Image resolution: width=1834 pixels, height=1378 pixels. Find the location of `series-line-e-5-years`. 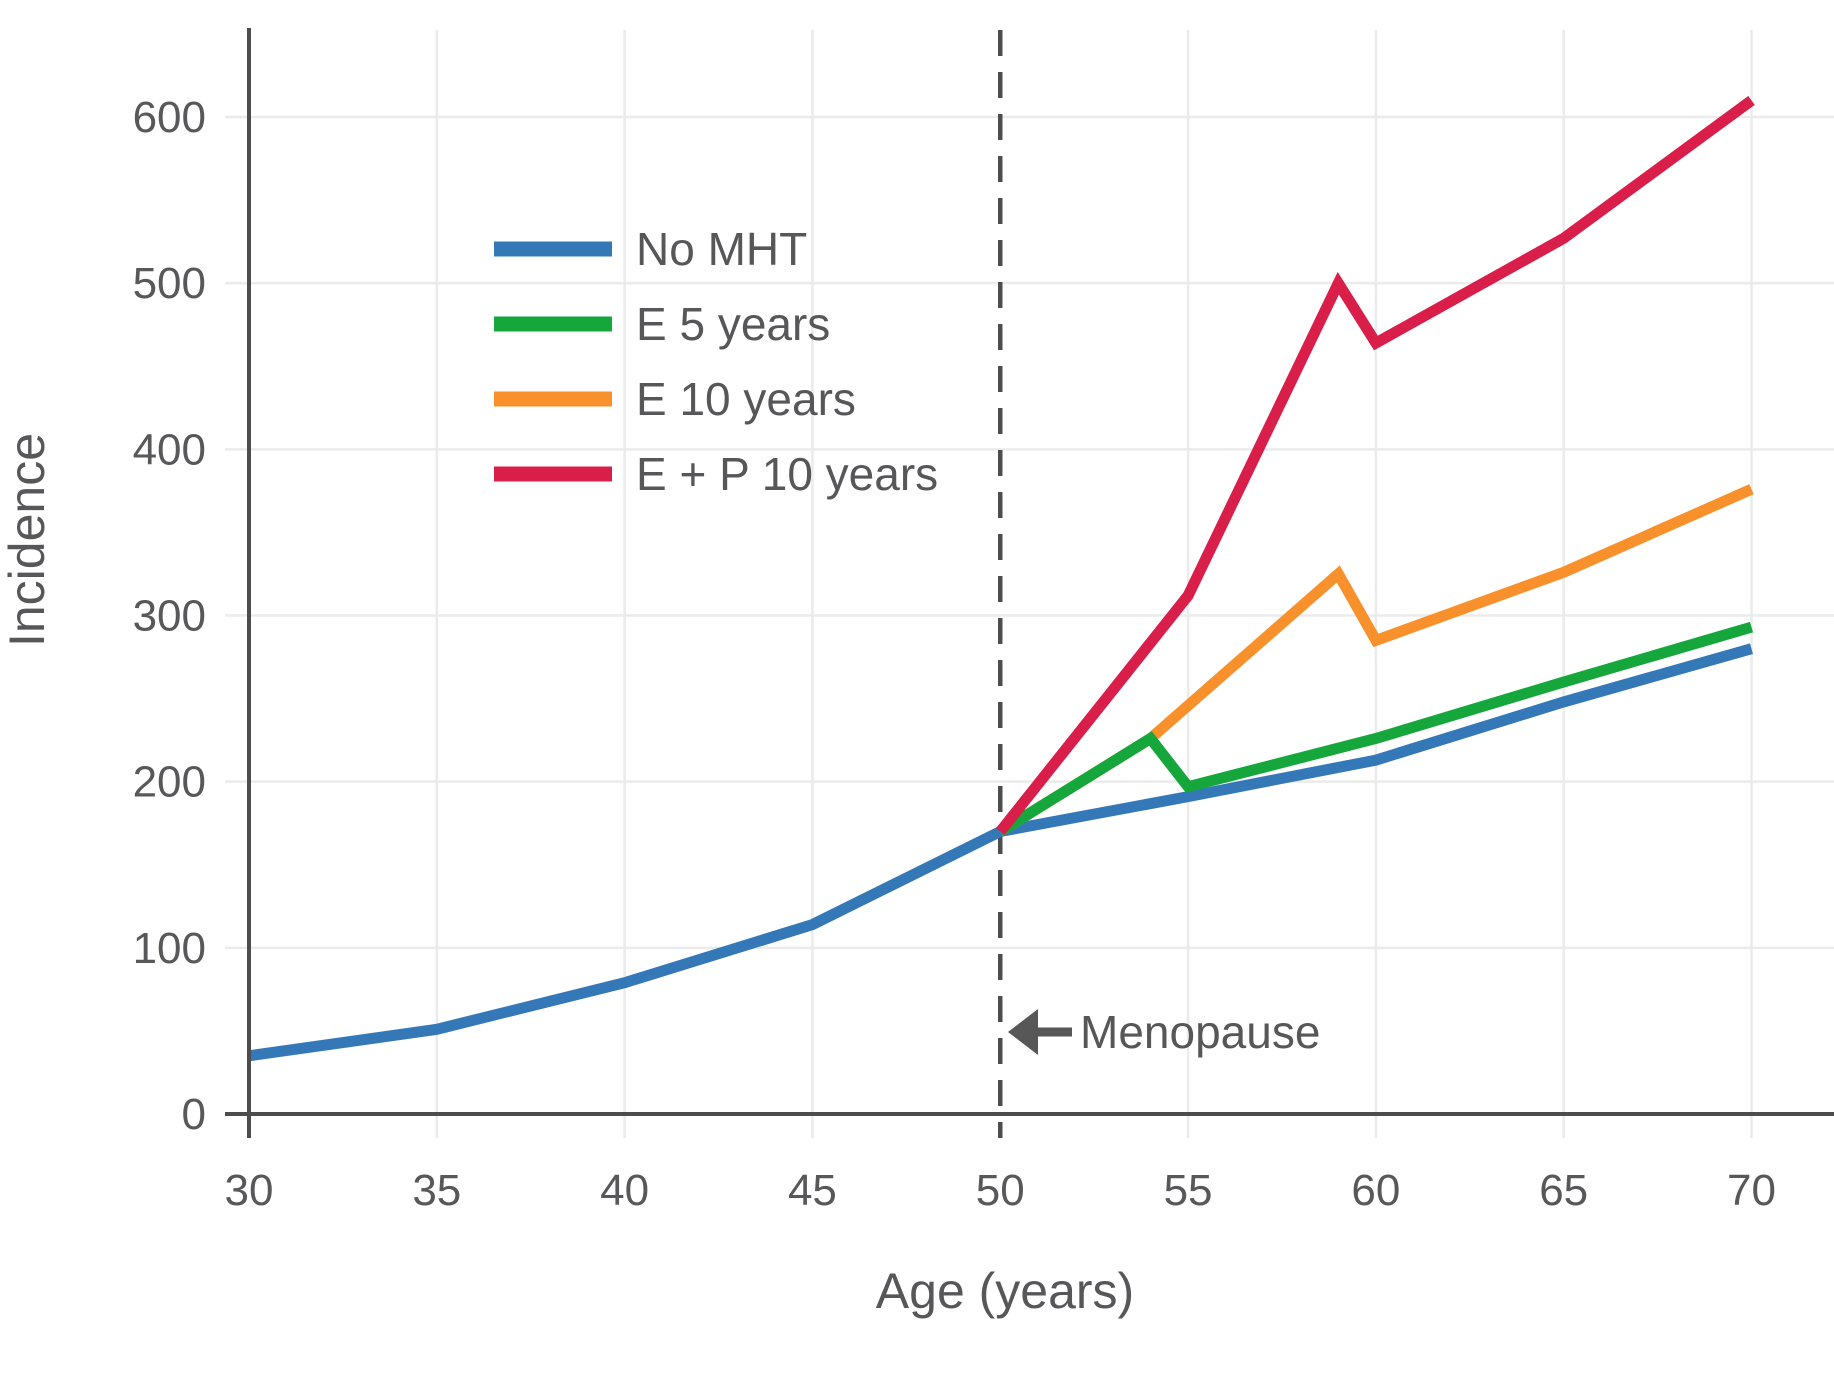

series-line-e-5-years is located at coordinates (1375, 729).